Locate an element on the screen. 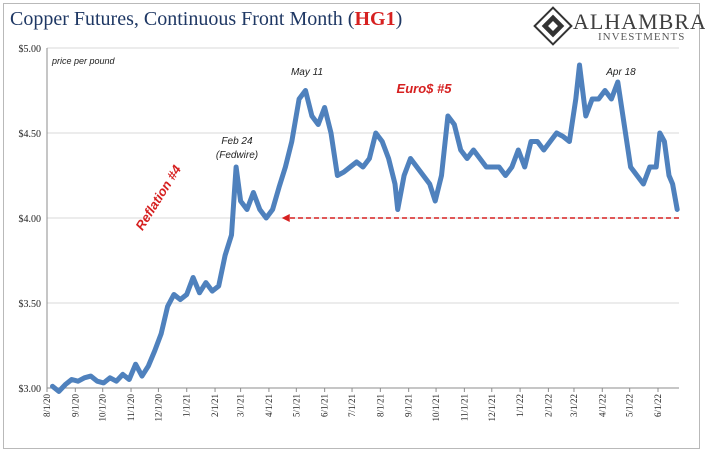 This screenshot has width=705, height=453. y-tick-label: $3.50 is located at coordinates (30, 304).